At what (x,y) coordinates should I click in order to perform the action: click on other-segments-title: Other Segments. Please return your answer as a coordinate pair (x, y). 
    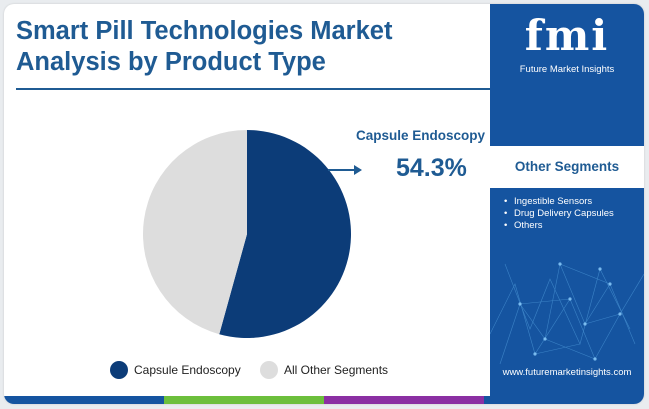
    Looking at the image, I should click on (567, 166).